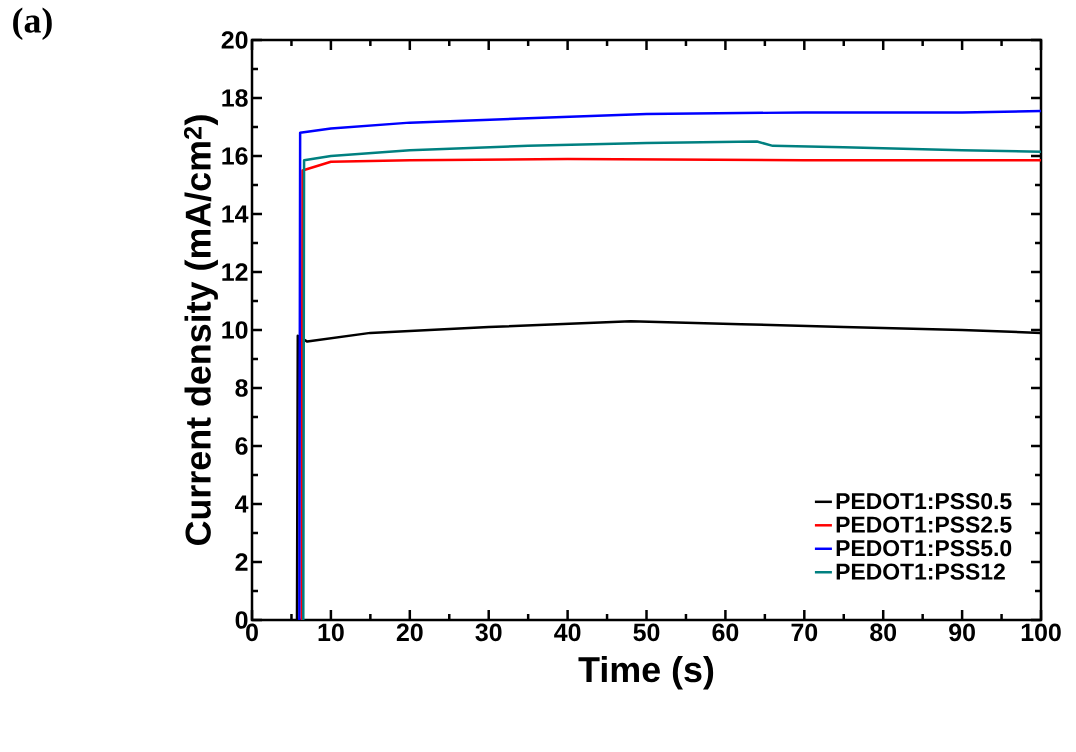  Describe the element at coordinates (331, 632) in the screenshot. I see `x-tick-label: 10` at that location.